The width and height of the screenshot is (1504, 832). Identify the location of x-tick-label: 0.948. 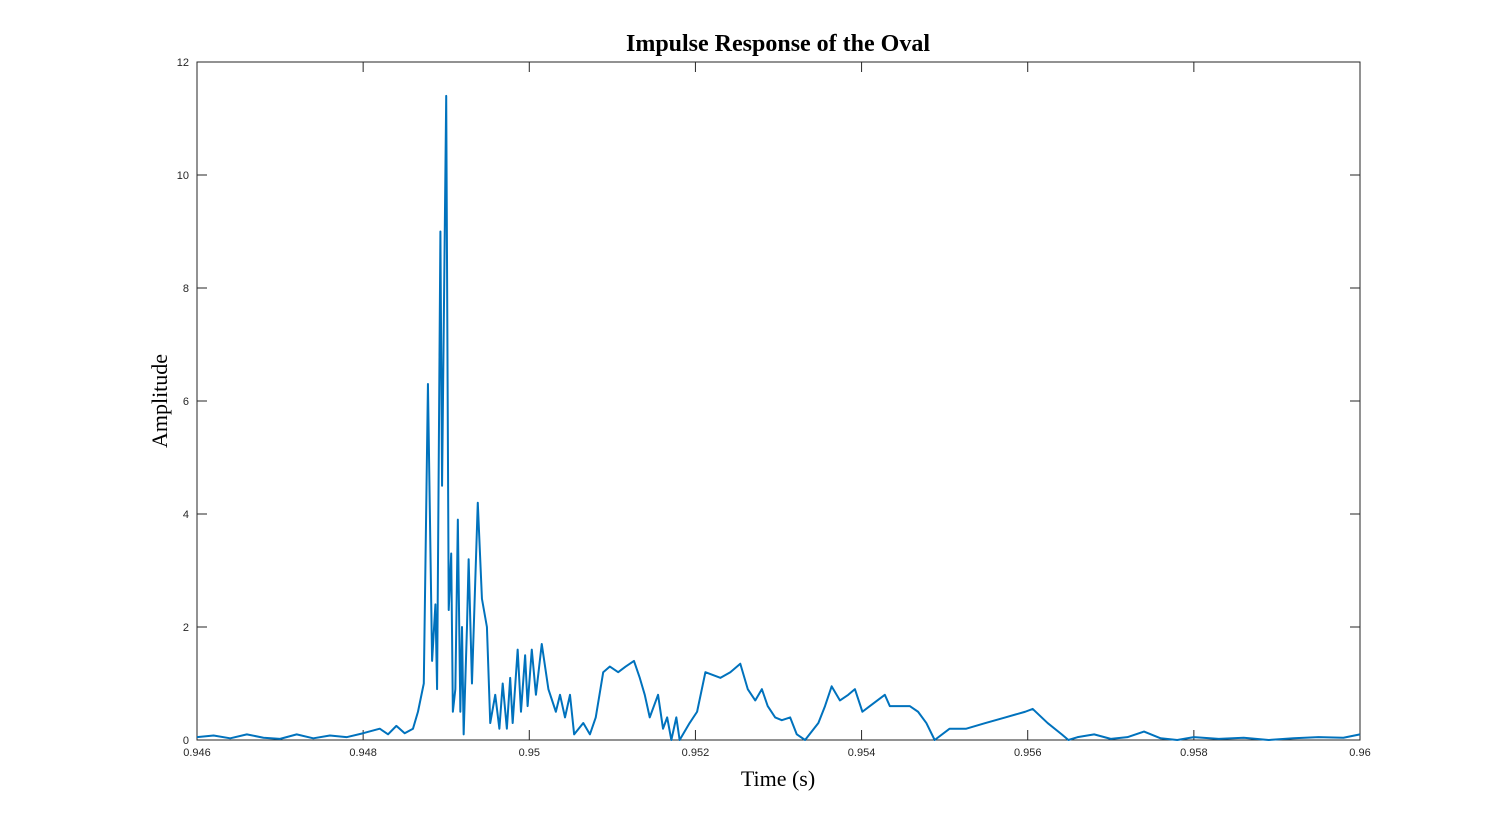
(363, 753).